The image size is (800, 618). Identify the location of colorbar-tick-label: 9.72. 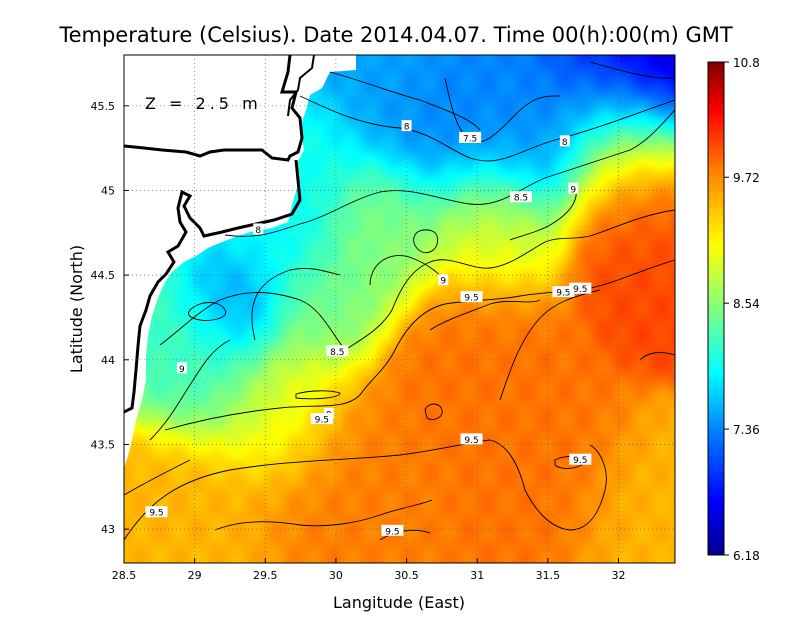
(746, 178).